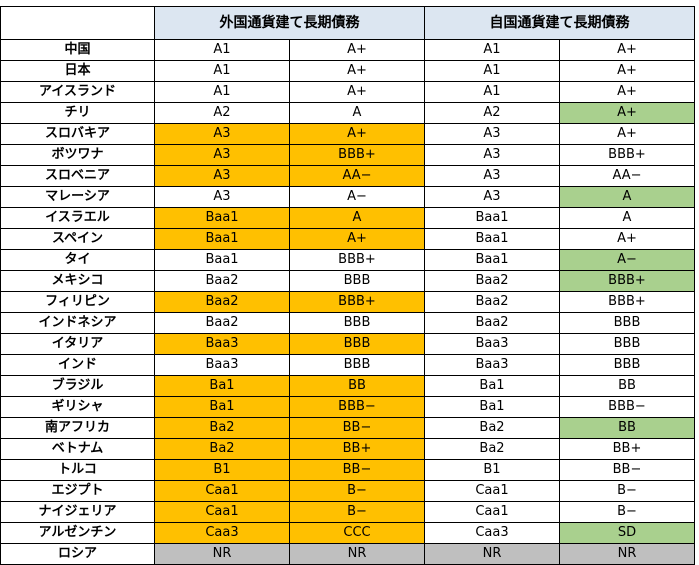  I want to click on domestic-rating-1-cell: Caa1, so click(492, 512).